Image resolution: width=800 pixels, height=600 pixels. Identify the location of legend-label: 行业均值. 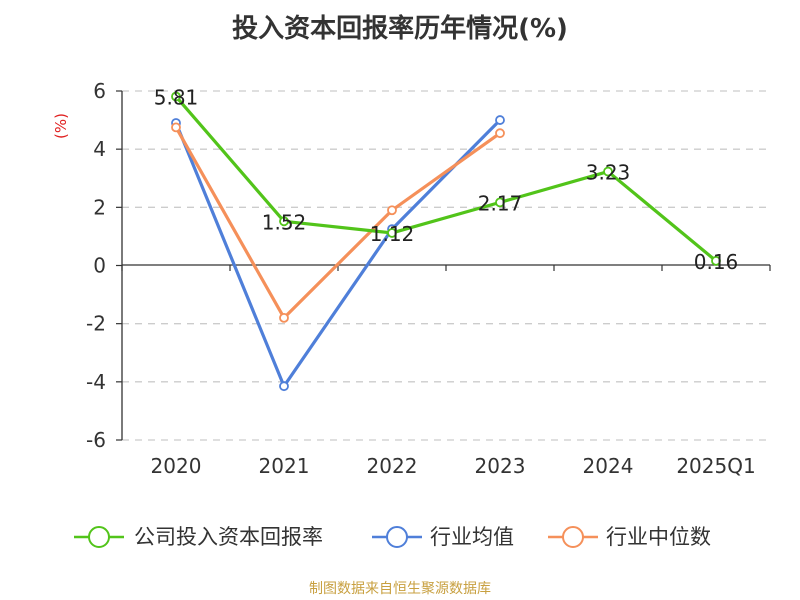
(472, 537).